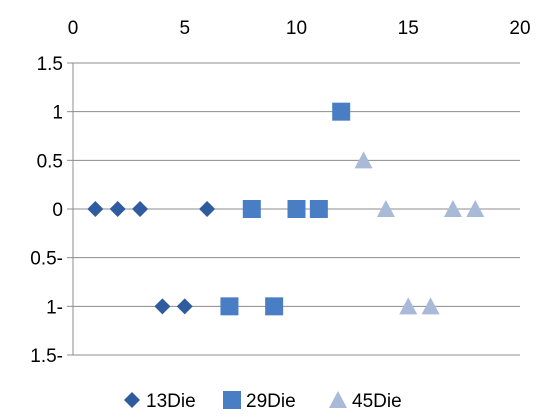 This screenshot has height=416, width=536. I want to click on x-tick-label: 10, so click(296, 28).